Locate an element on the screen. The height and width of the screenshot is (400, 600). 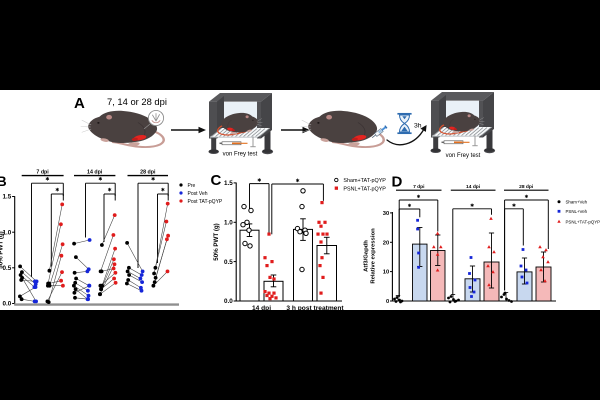
svg-text: D is located at coordinates (397, 182).